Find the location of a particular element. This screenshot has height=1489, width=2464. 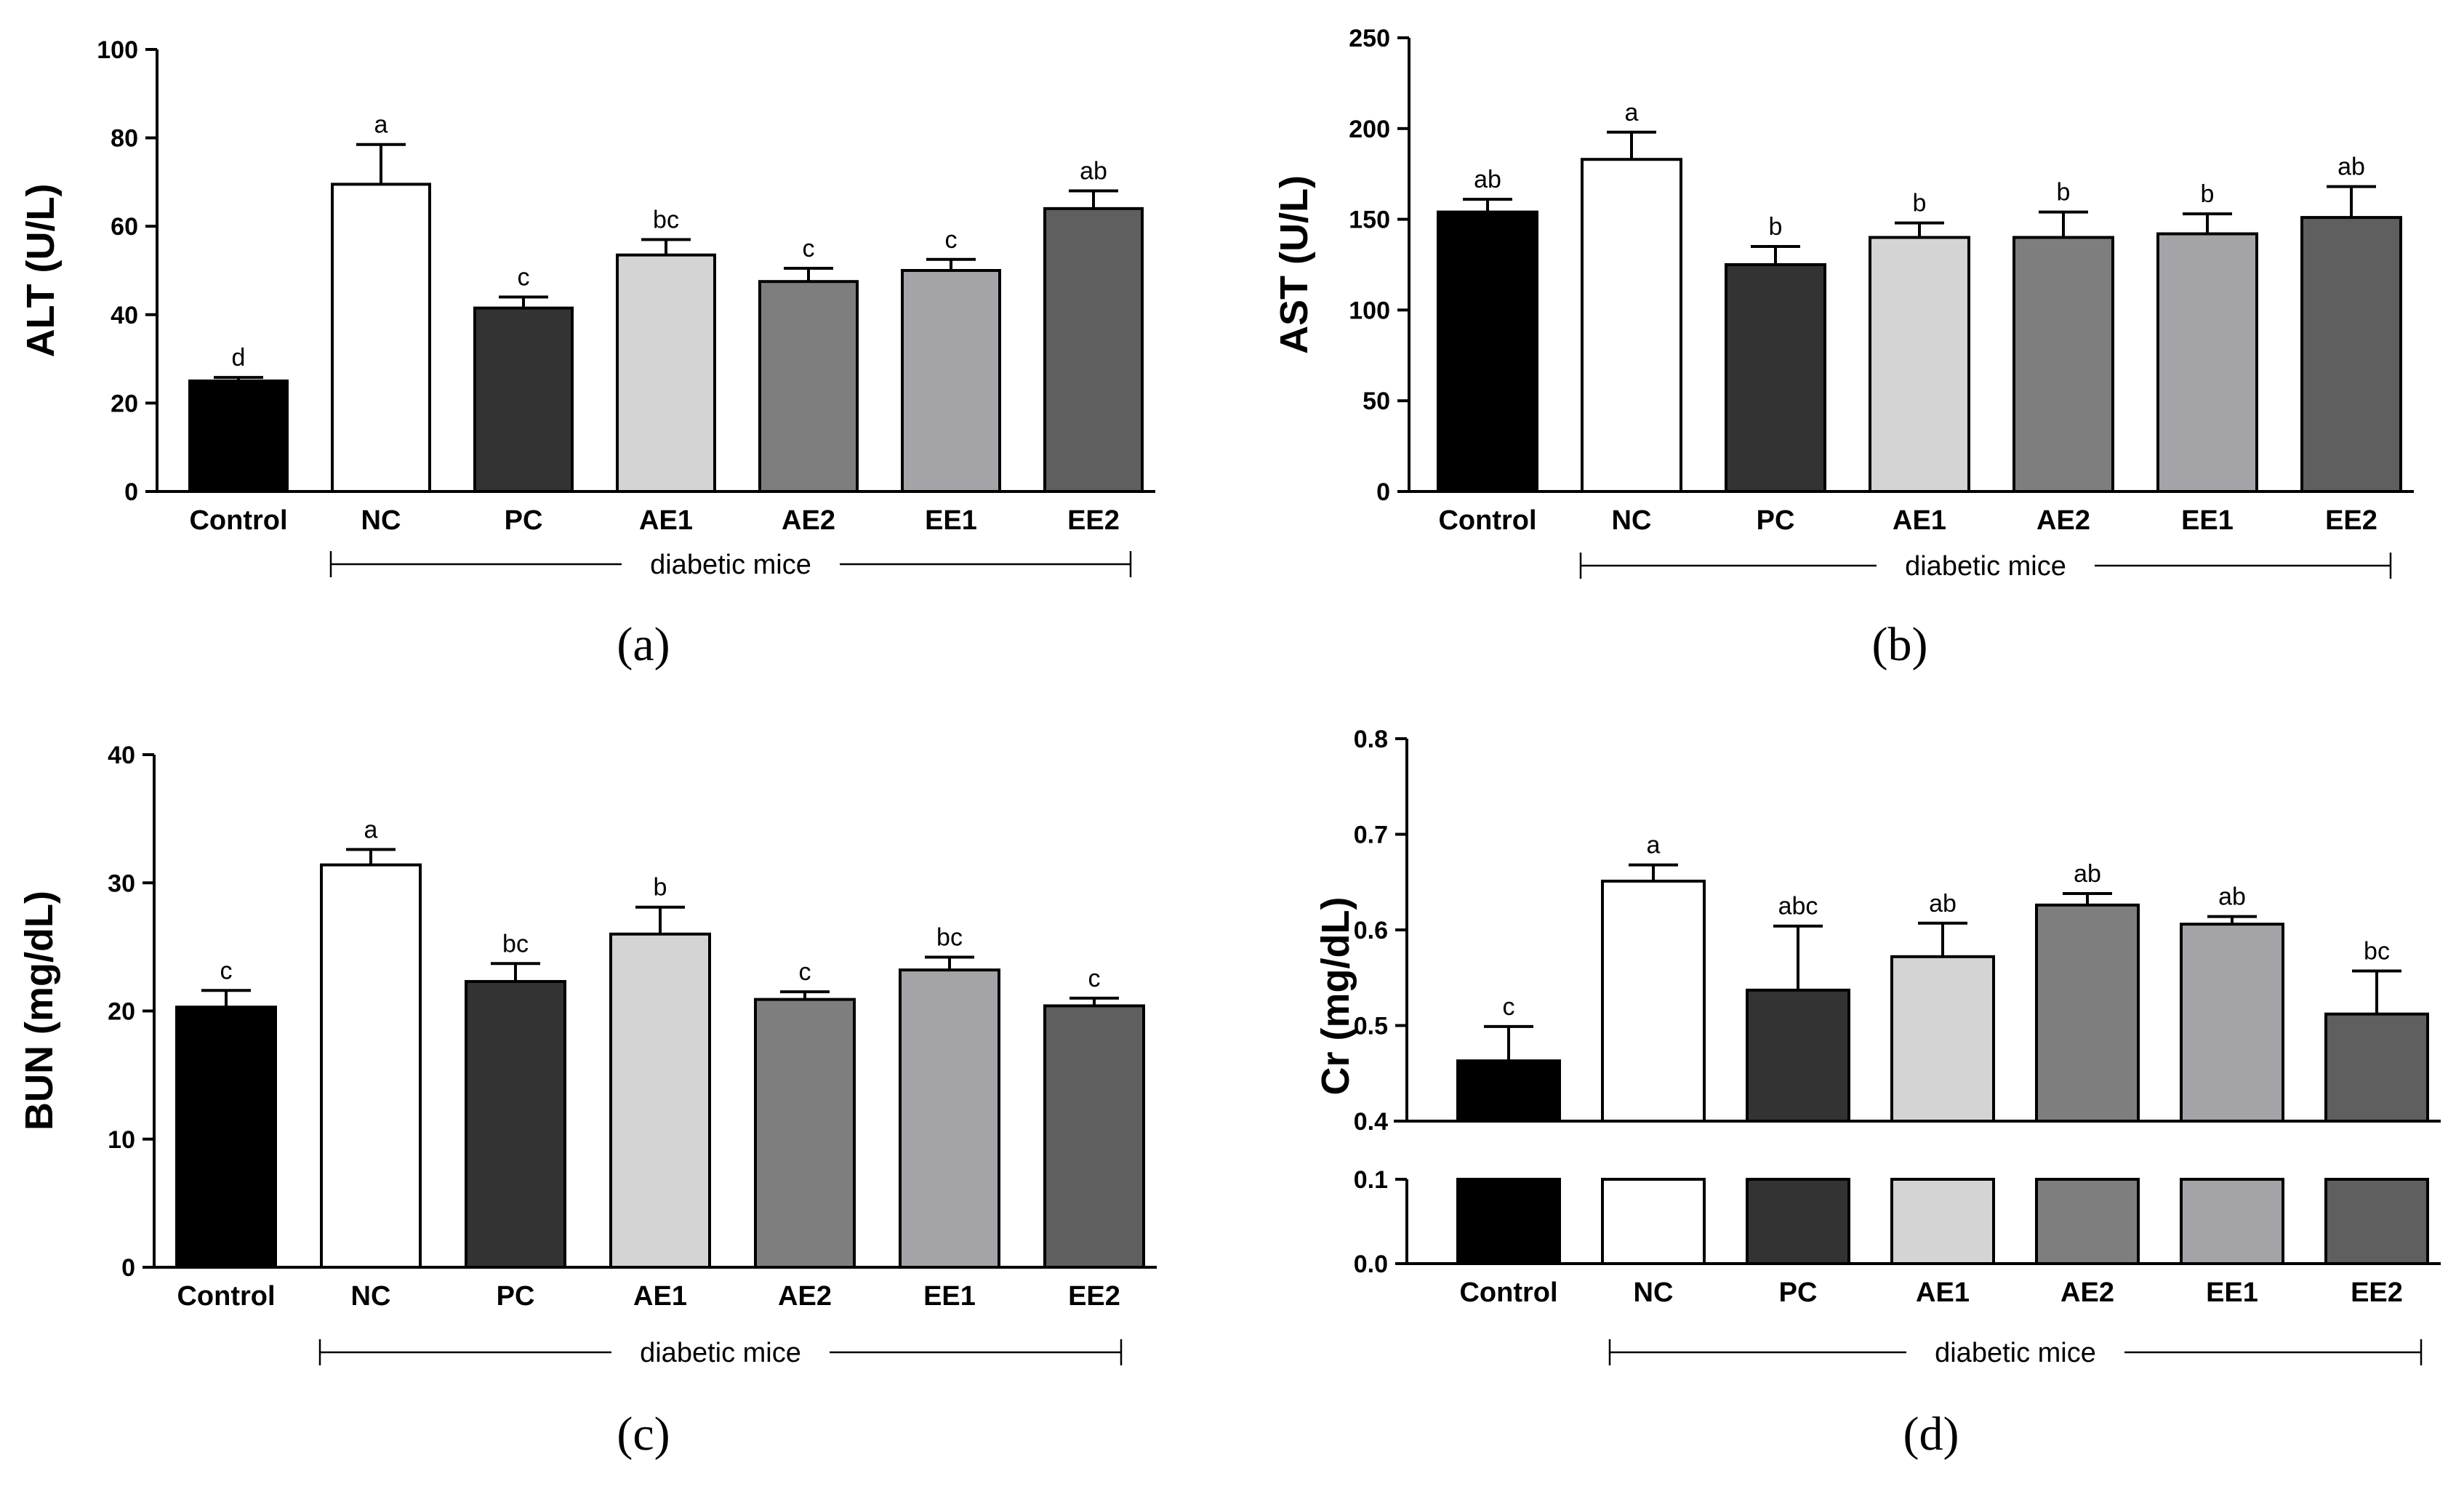

significance-label: d is located at coordinates (239, 358).